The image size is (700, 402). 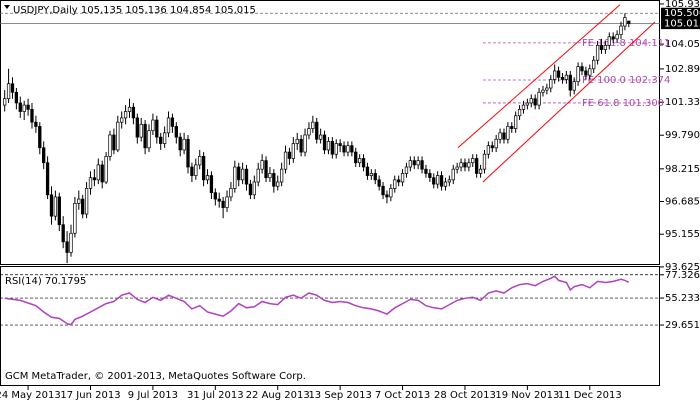 I want to click on collapse-icon, so click(x=7, y=7).